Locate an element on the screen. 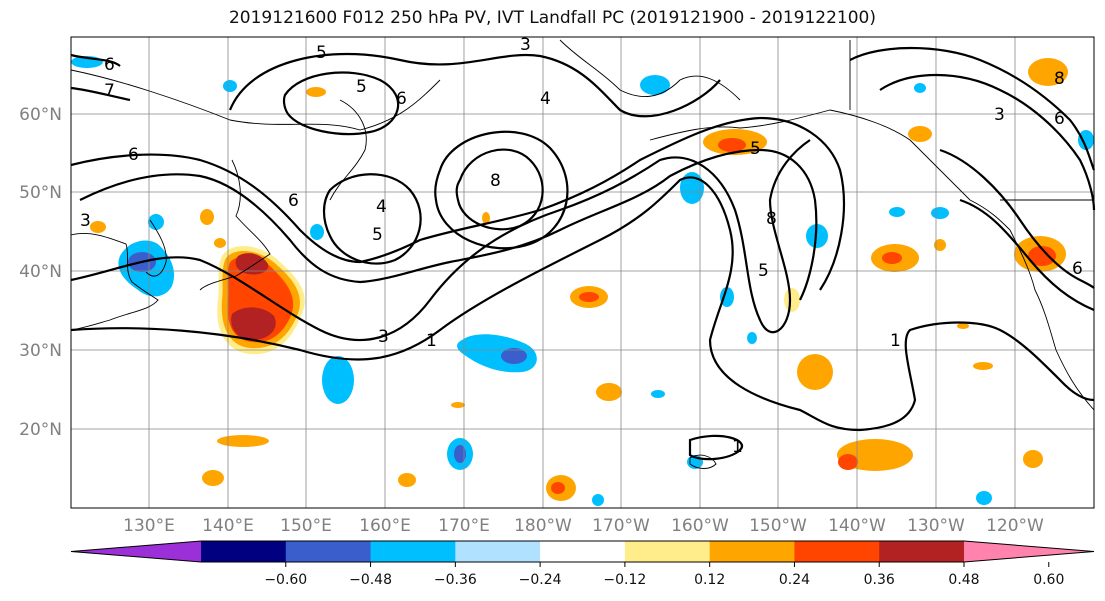 This screenshot has height=601, width=1105. longitude-label: 140°W is located at coordinates (857, 526).